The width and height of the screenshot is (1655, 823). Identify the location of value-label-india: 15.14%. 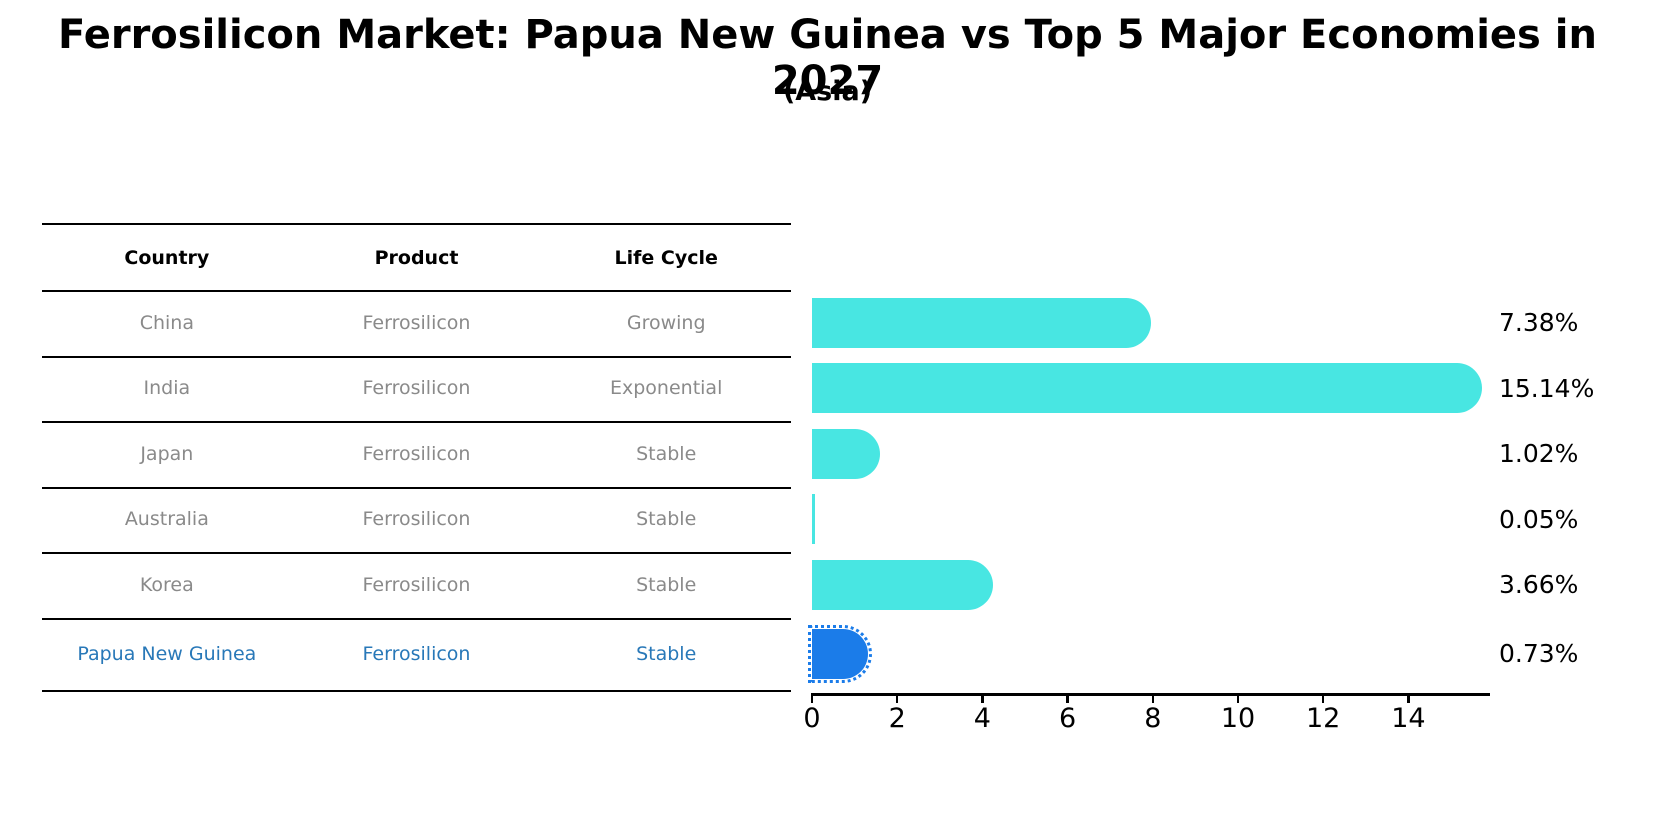
(1547, 388).